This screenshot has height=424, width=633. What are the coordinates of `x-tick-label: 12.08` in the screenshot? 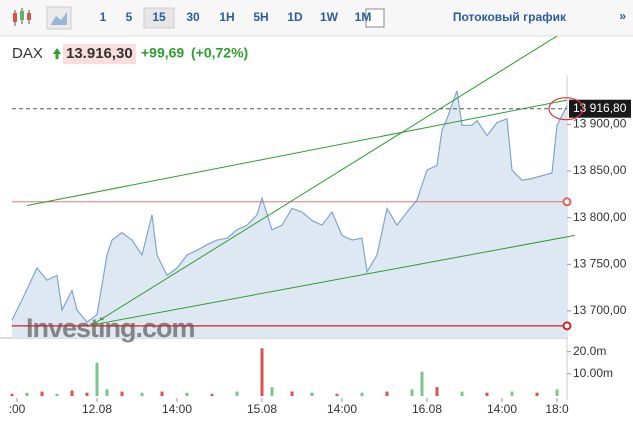 It's located at (97, 409).